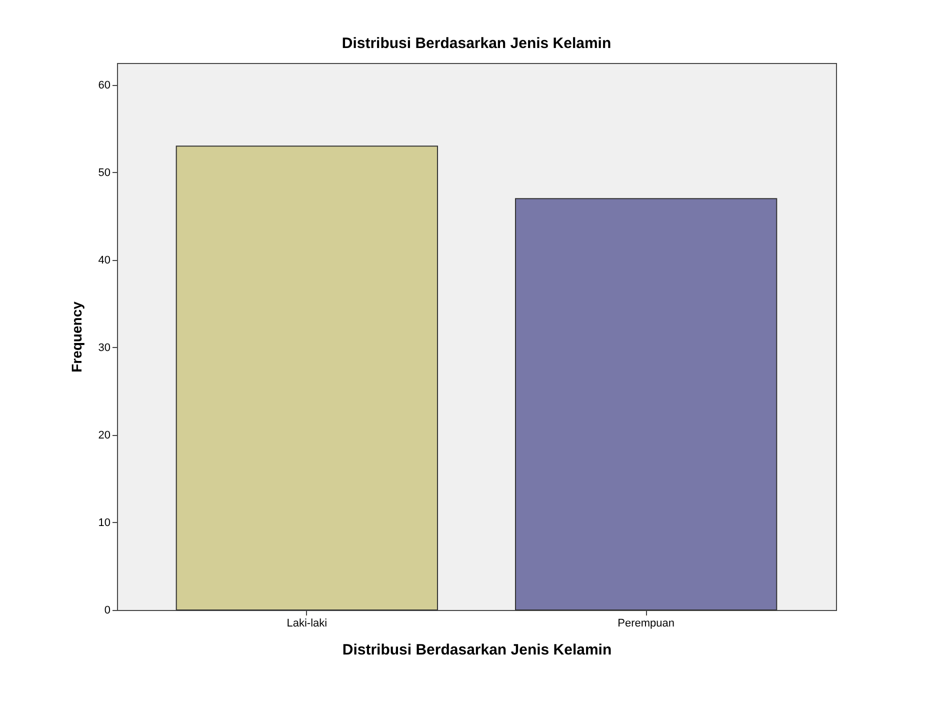 This screenshot has width=940, height=722. I want to click on y-axis-title: Frequency, so click(76, 336).